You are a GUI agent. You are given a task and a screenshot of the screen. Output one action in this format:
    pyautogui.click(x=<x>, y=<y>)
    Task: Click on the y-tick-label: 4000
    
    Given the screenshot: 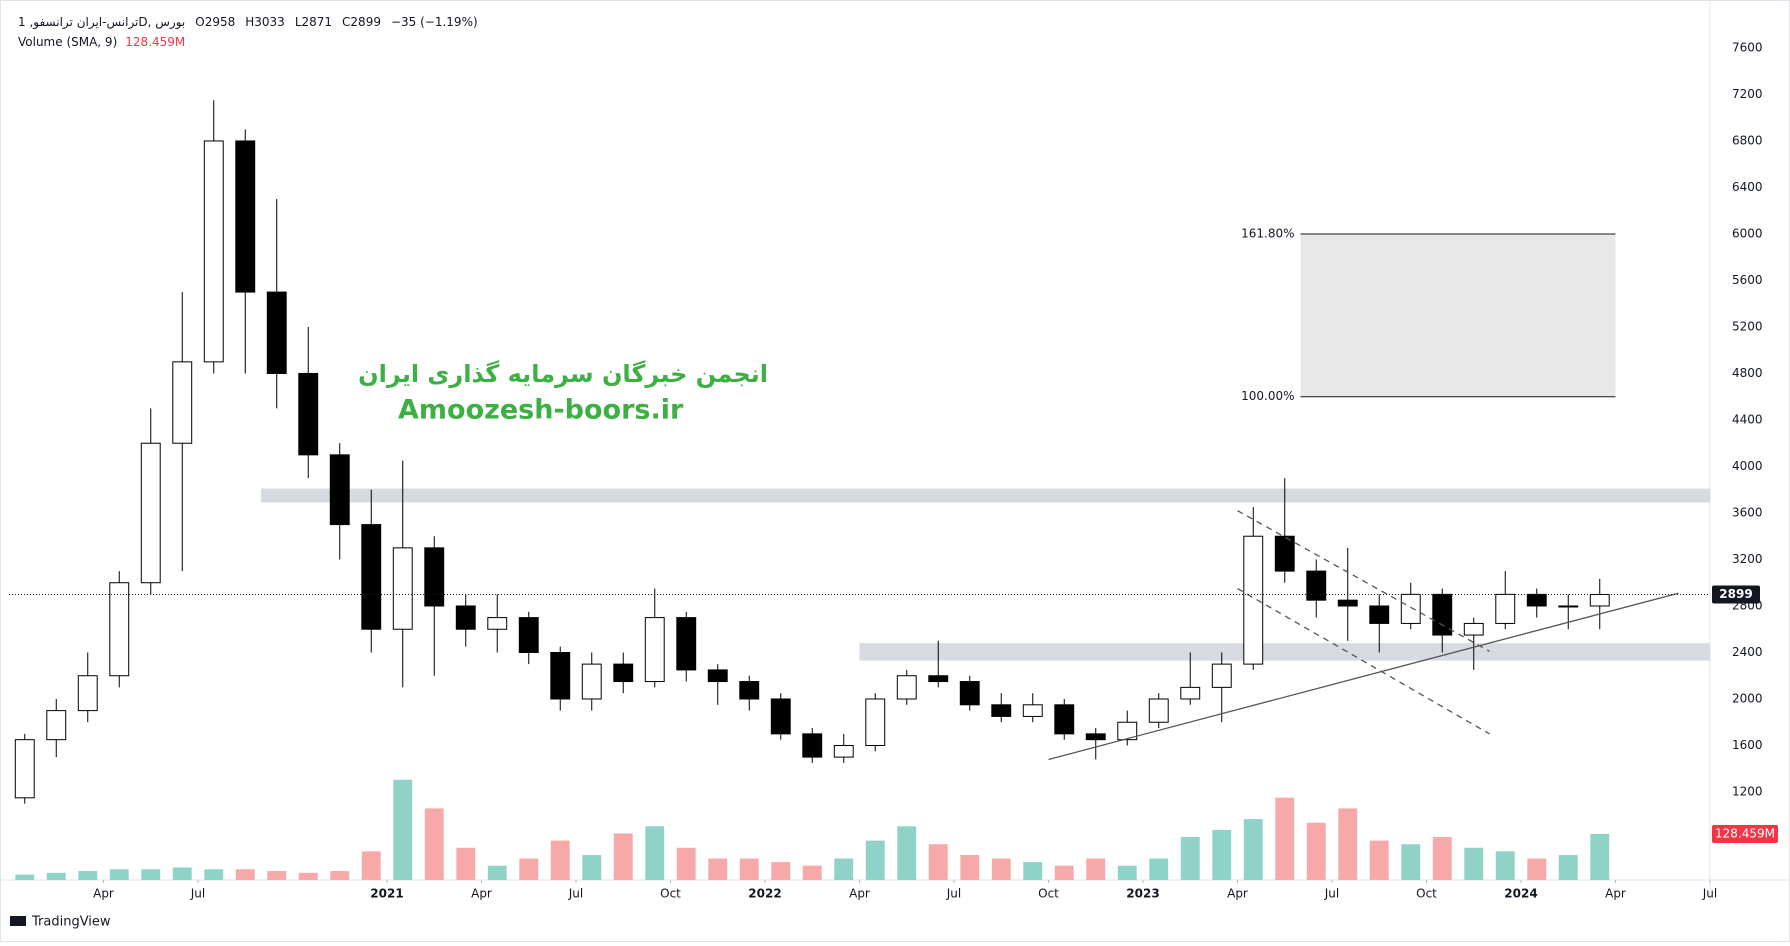 What is the action you would take?
    pyautogui.click(x=1747, y=466)
    